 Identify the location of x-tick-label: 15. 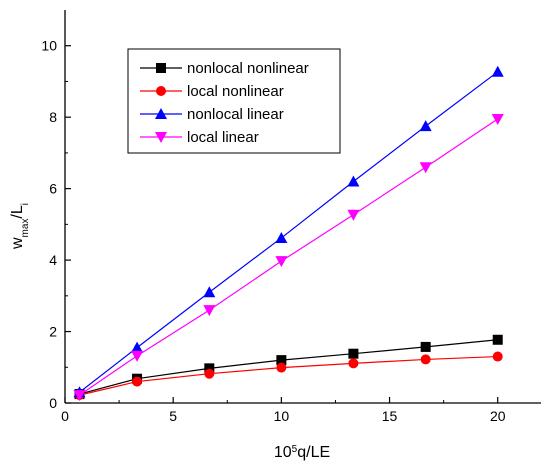
(390, 416).